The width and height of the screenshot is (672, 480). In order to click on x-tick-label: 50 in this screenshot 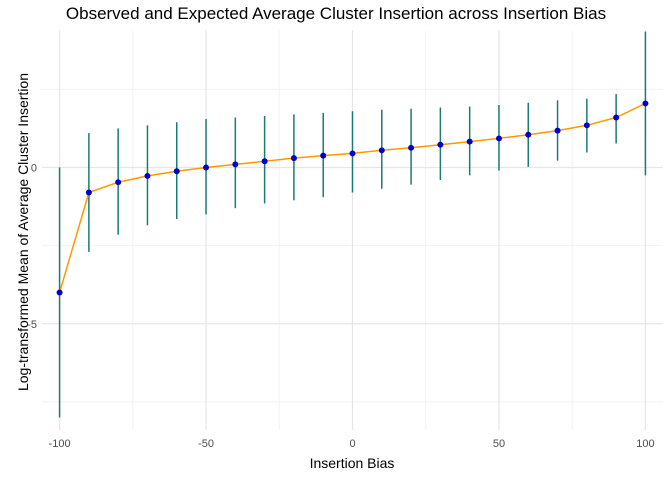, I will do `click(499, 444)`.